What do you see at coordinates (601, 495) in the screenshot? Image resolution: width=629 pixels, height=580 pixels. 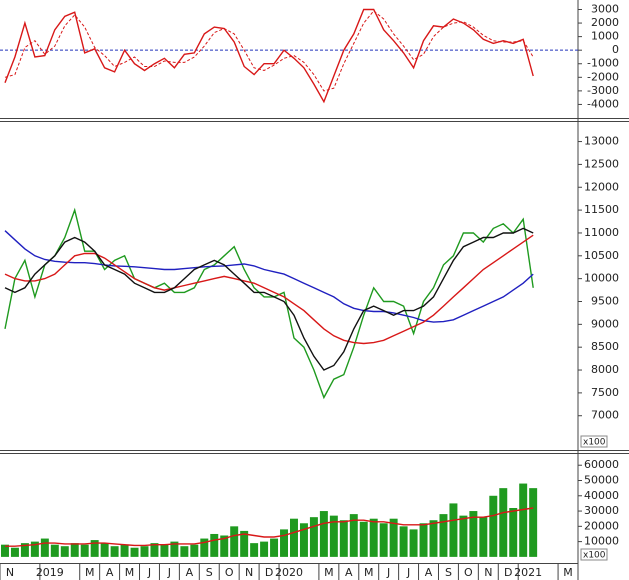 I see `y-tick-label: 40000` at bounding box center [601, 495].